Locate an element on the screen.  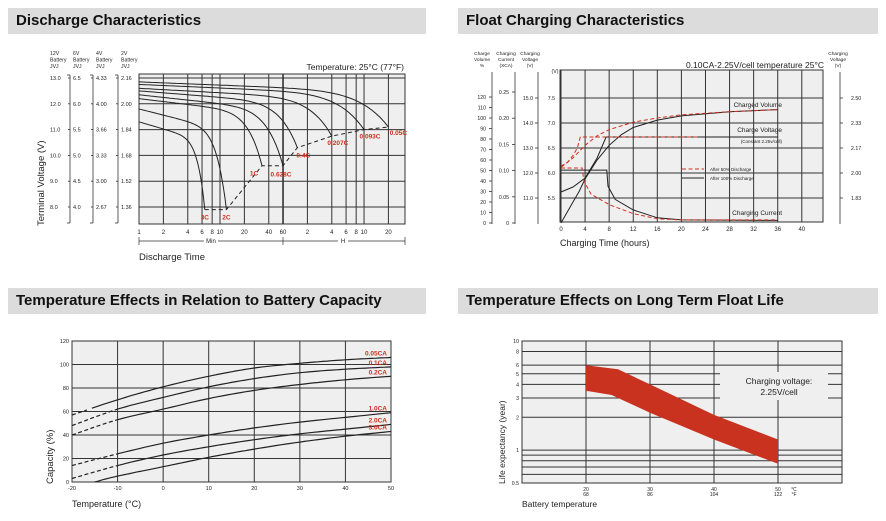
y-tick-label: 1.84 is located at coordinates (126, 131).